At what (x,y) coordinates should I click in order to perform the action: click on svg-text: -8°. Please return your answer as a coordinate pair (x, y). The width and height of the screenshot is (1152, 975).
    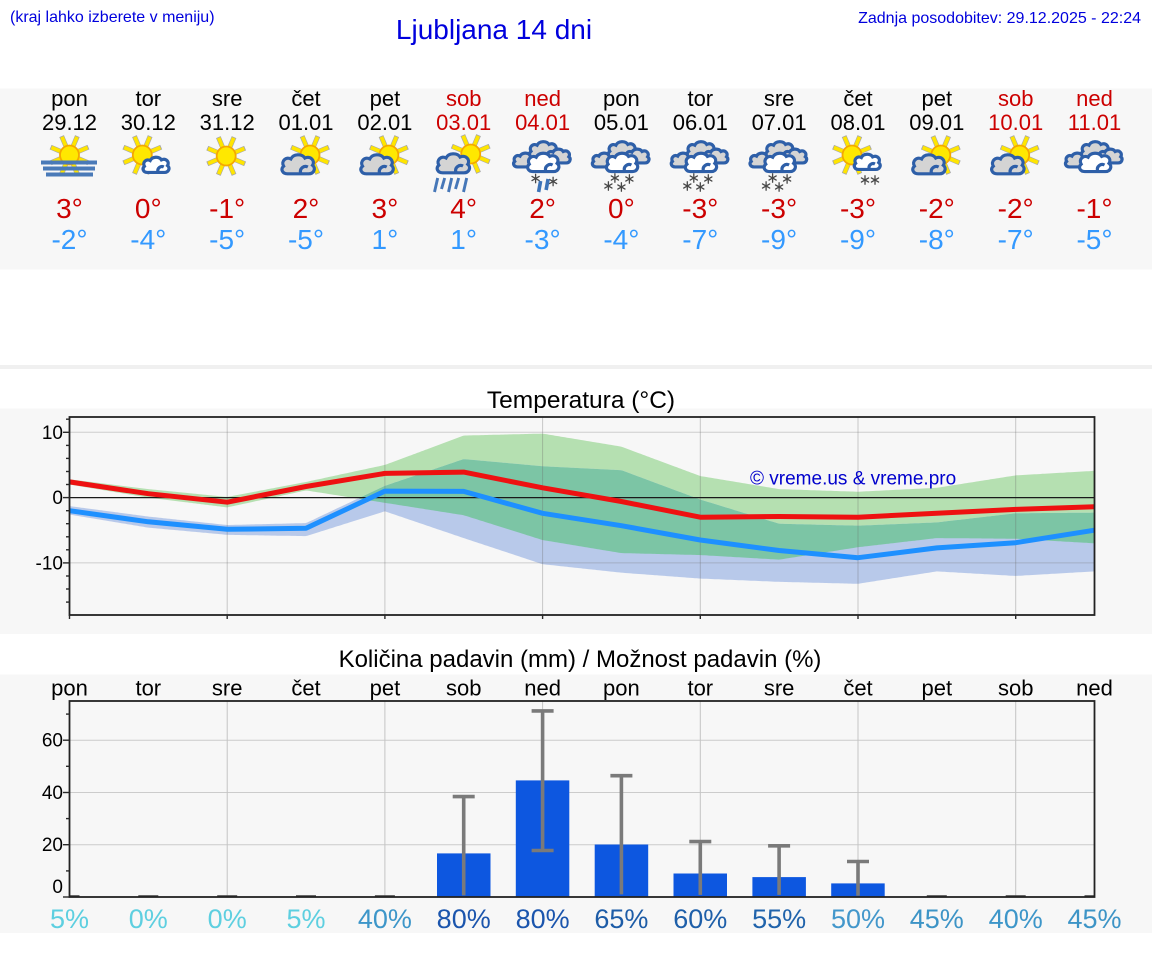
    Looking at the image, I should click on (937, 239).